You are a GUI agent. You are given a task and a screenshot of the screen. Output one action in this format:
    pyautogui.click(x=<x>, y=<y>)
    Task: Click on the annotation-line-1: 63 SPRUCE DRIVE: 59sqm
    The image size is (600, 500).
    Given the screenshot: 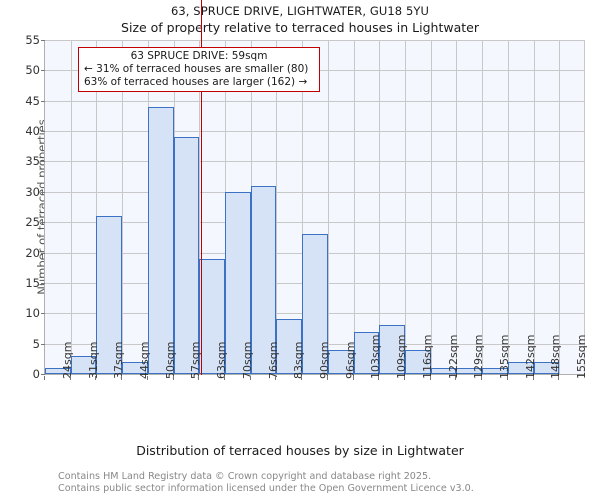 What is the action you would take?
    pyautogui.click(x=199, y=56)
    